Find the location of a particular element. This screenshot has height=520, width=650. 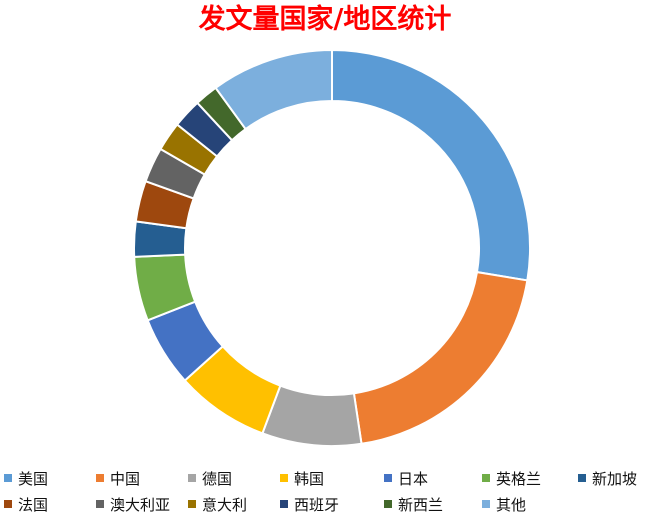

legend-item: 韩国 is located at coordinates (302, 478).